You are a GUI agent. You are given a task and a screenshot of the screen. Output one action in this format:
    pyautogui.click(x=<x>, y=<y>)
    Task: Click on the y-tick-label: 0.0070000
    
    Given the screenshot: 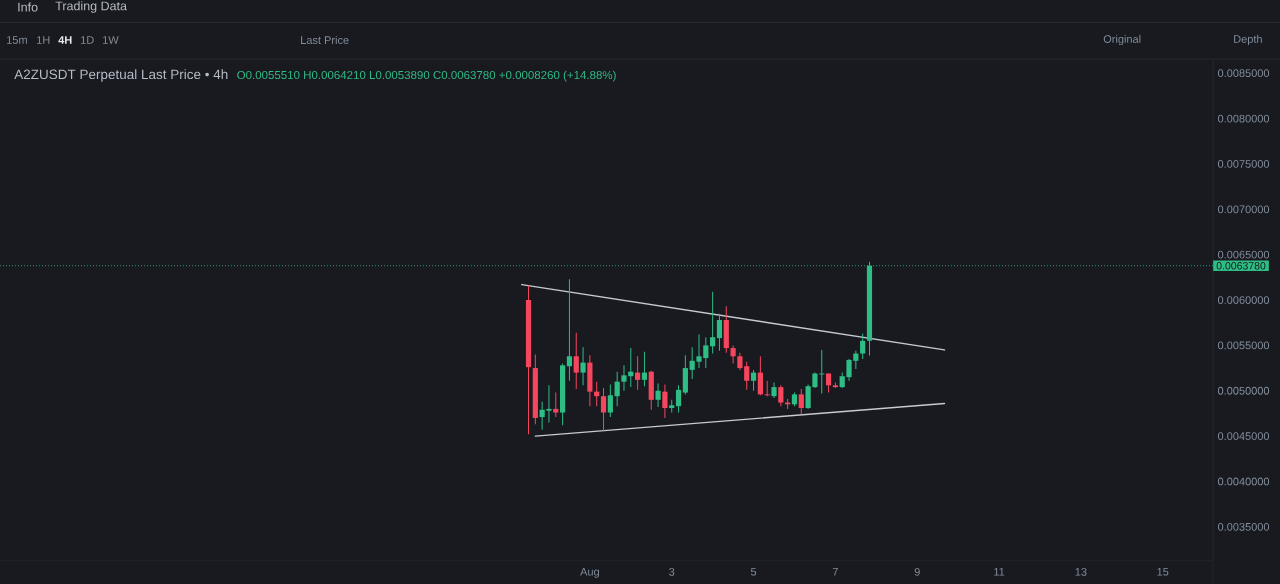 What is the action you would take?
    pyautogui.click(x=1243, y=209)
    